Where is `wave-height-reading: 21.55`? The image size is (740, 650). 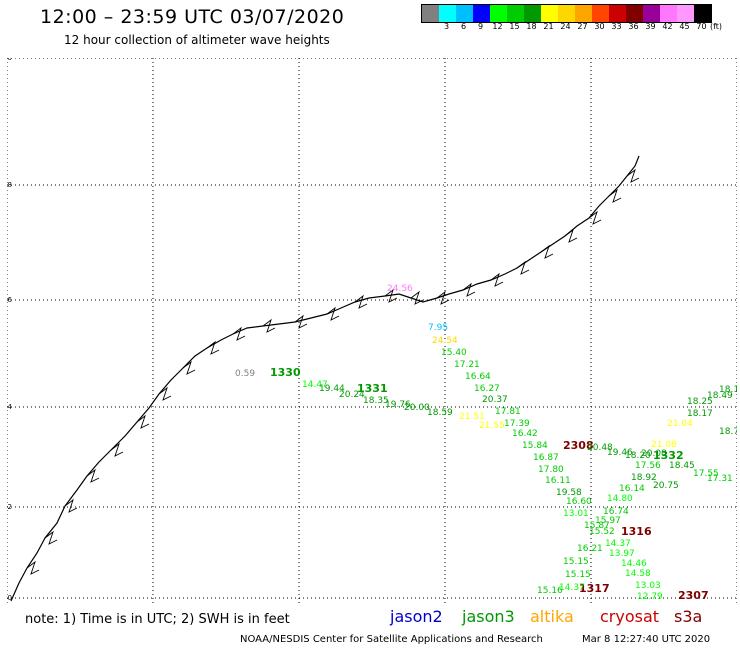 wave-height-reading: 21.55 is located at coordinates (492, 426).